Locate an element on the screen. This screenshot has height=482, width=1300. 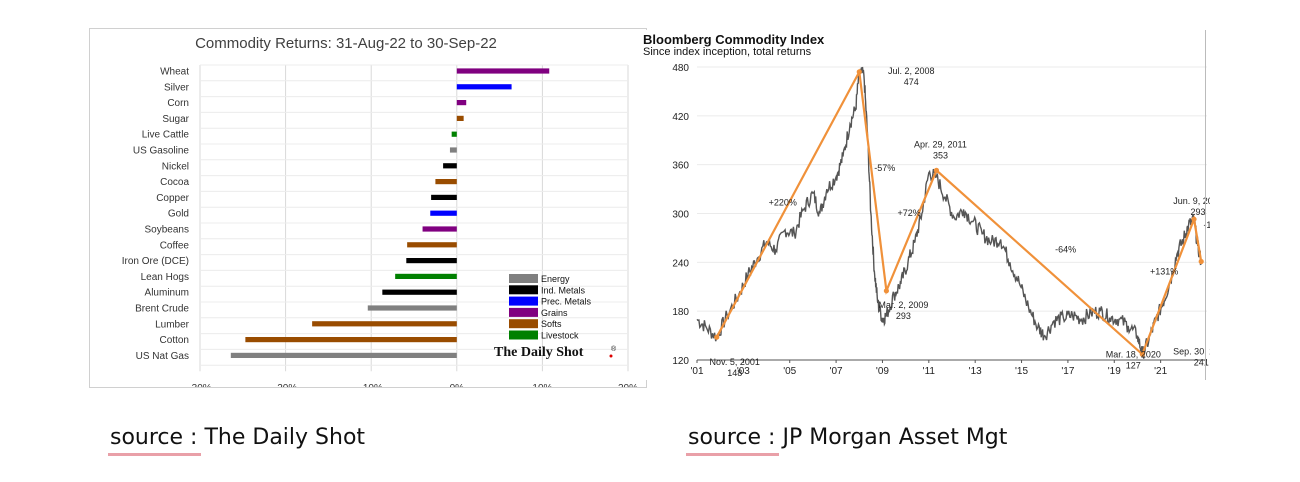
legend-label: Energy is located at coordinates (555, 279).